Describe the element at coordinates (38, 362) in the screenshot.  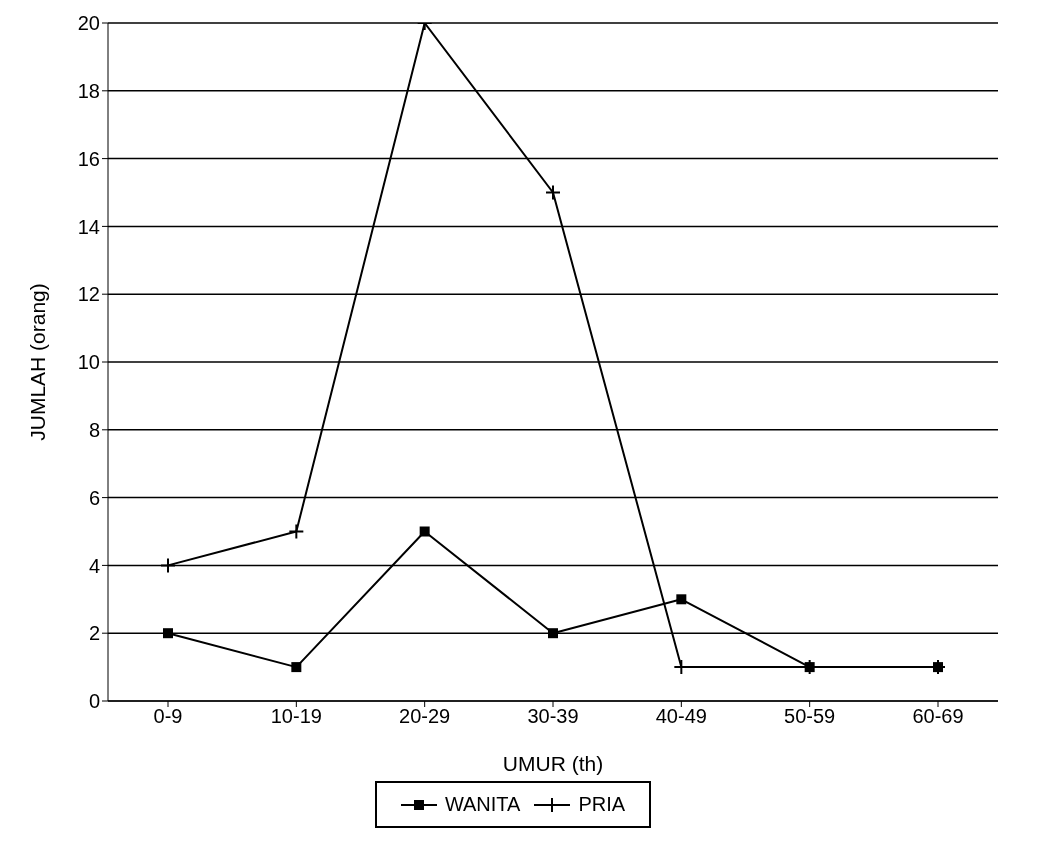
I see `y-axis-title: JUMLAH (orang)` at that location.